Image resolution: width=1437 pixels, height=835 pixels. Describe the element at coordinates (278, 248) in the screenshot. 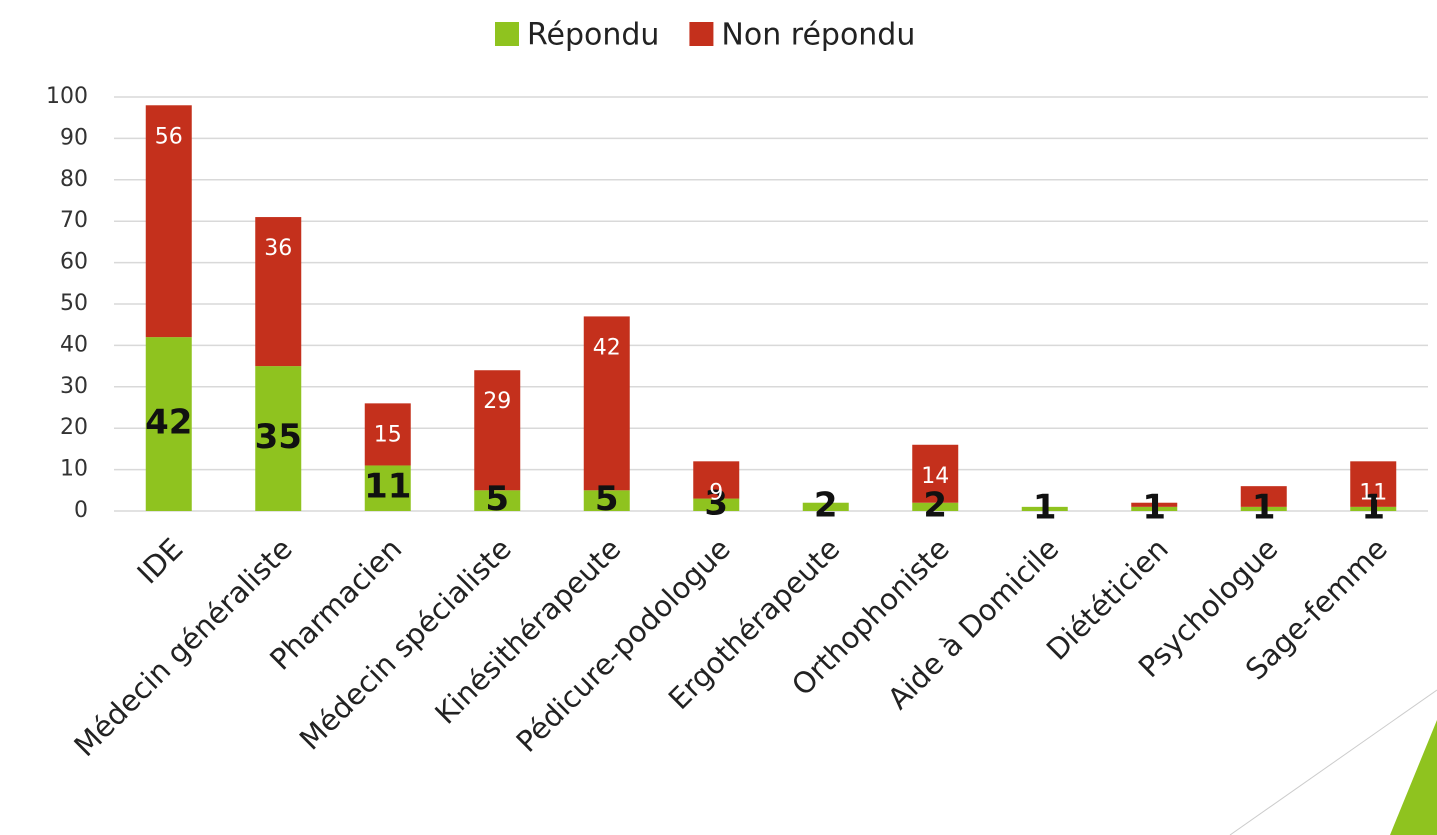

I see `data-label: 36` at that location.